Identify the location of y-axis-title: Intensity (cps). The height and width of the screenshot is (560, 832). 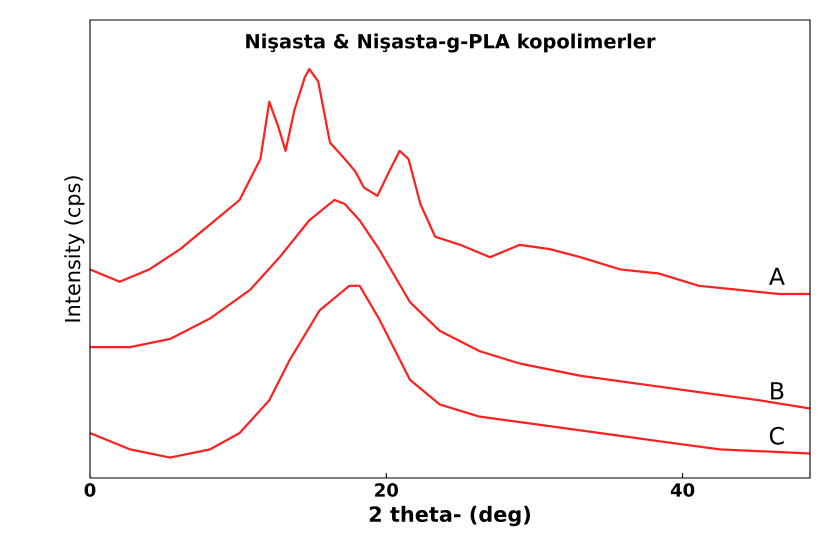
(74, 249).